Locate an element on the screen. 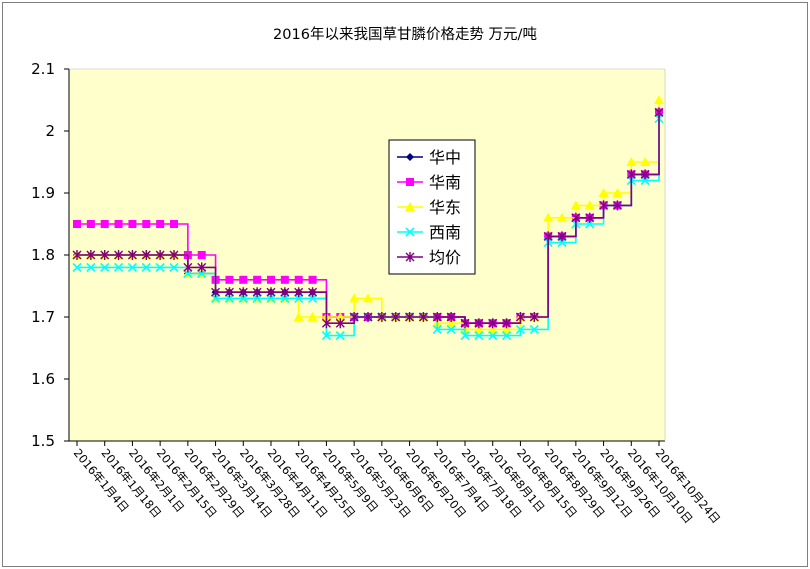  y-tick-label: 1.9 is located at coordinates (43, 193).